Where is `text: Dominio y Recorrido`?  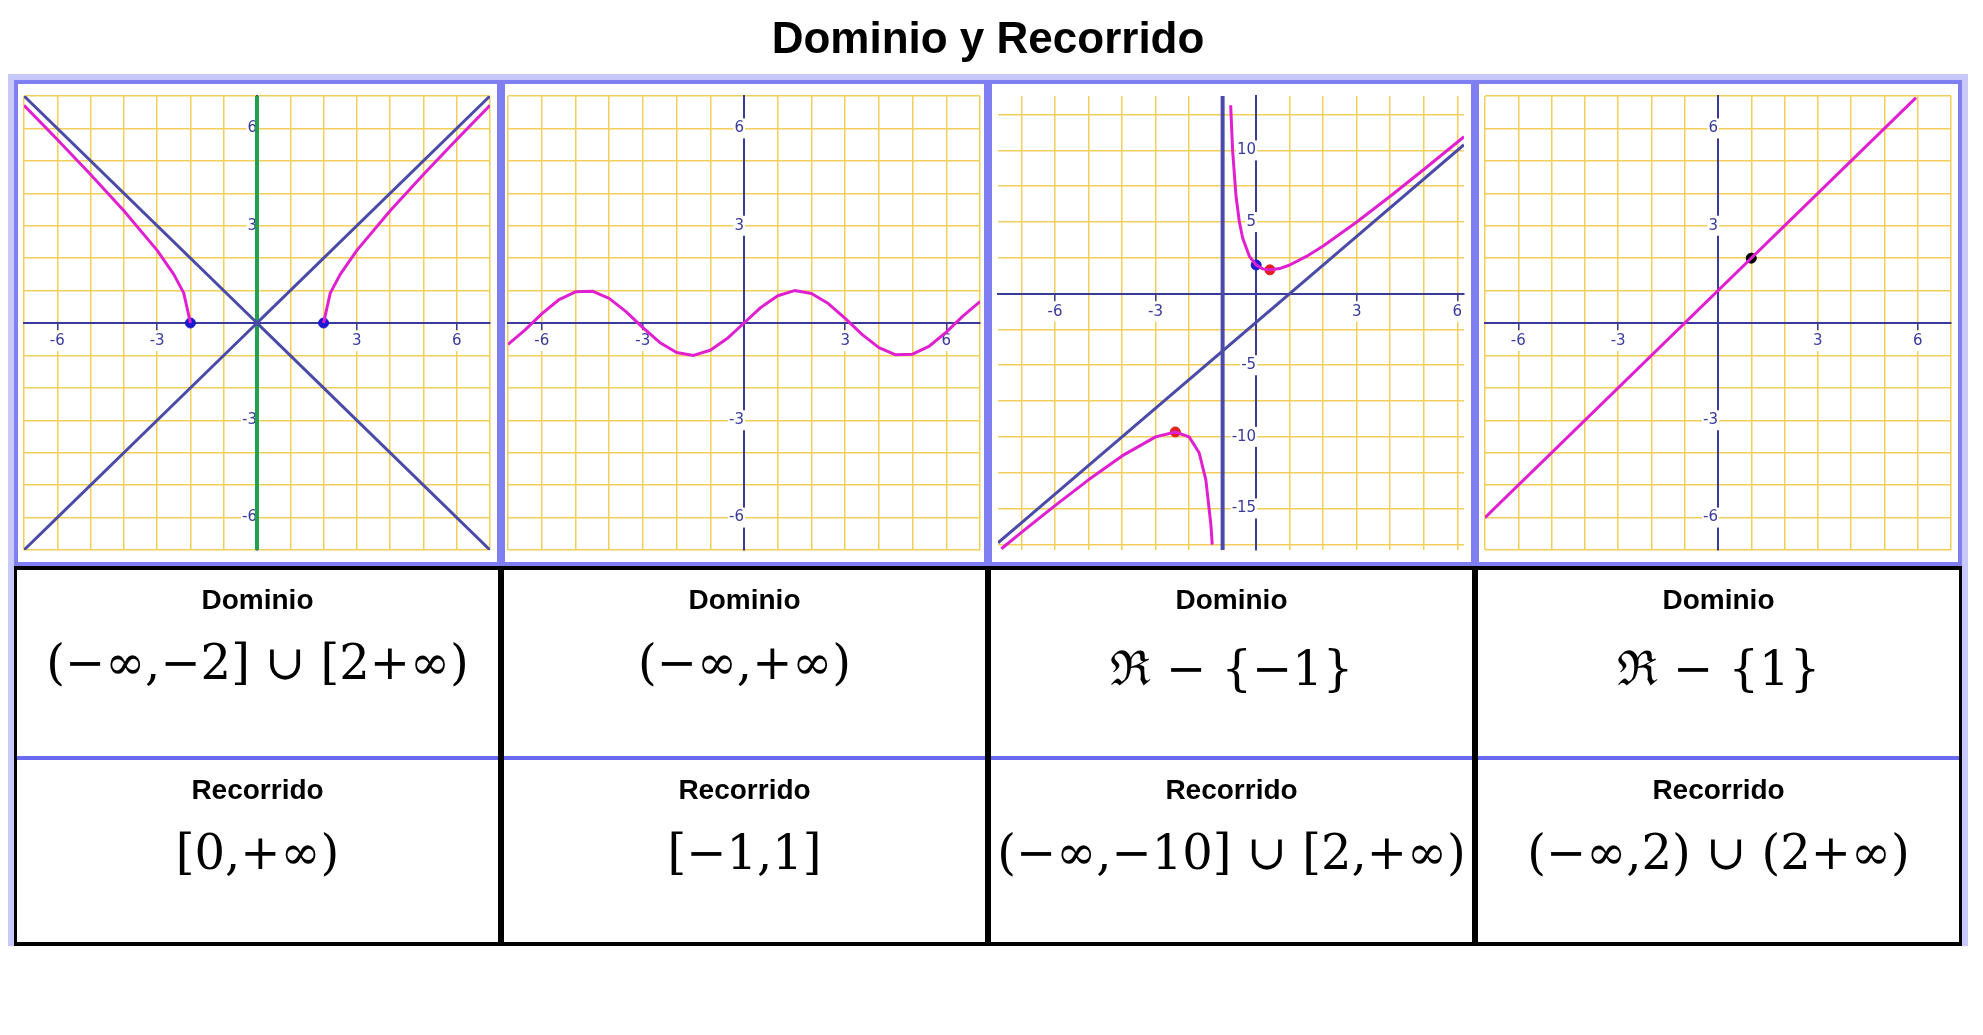
text: Dominio y Recorrido is located at coordinates (988, 38).